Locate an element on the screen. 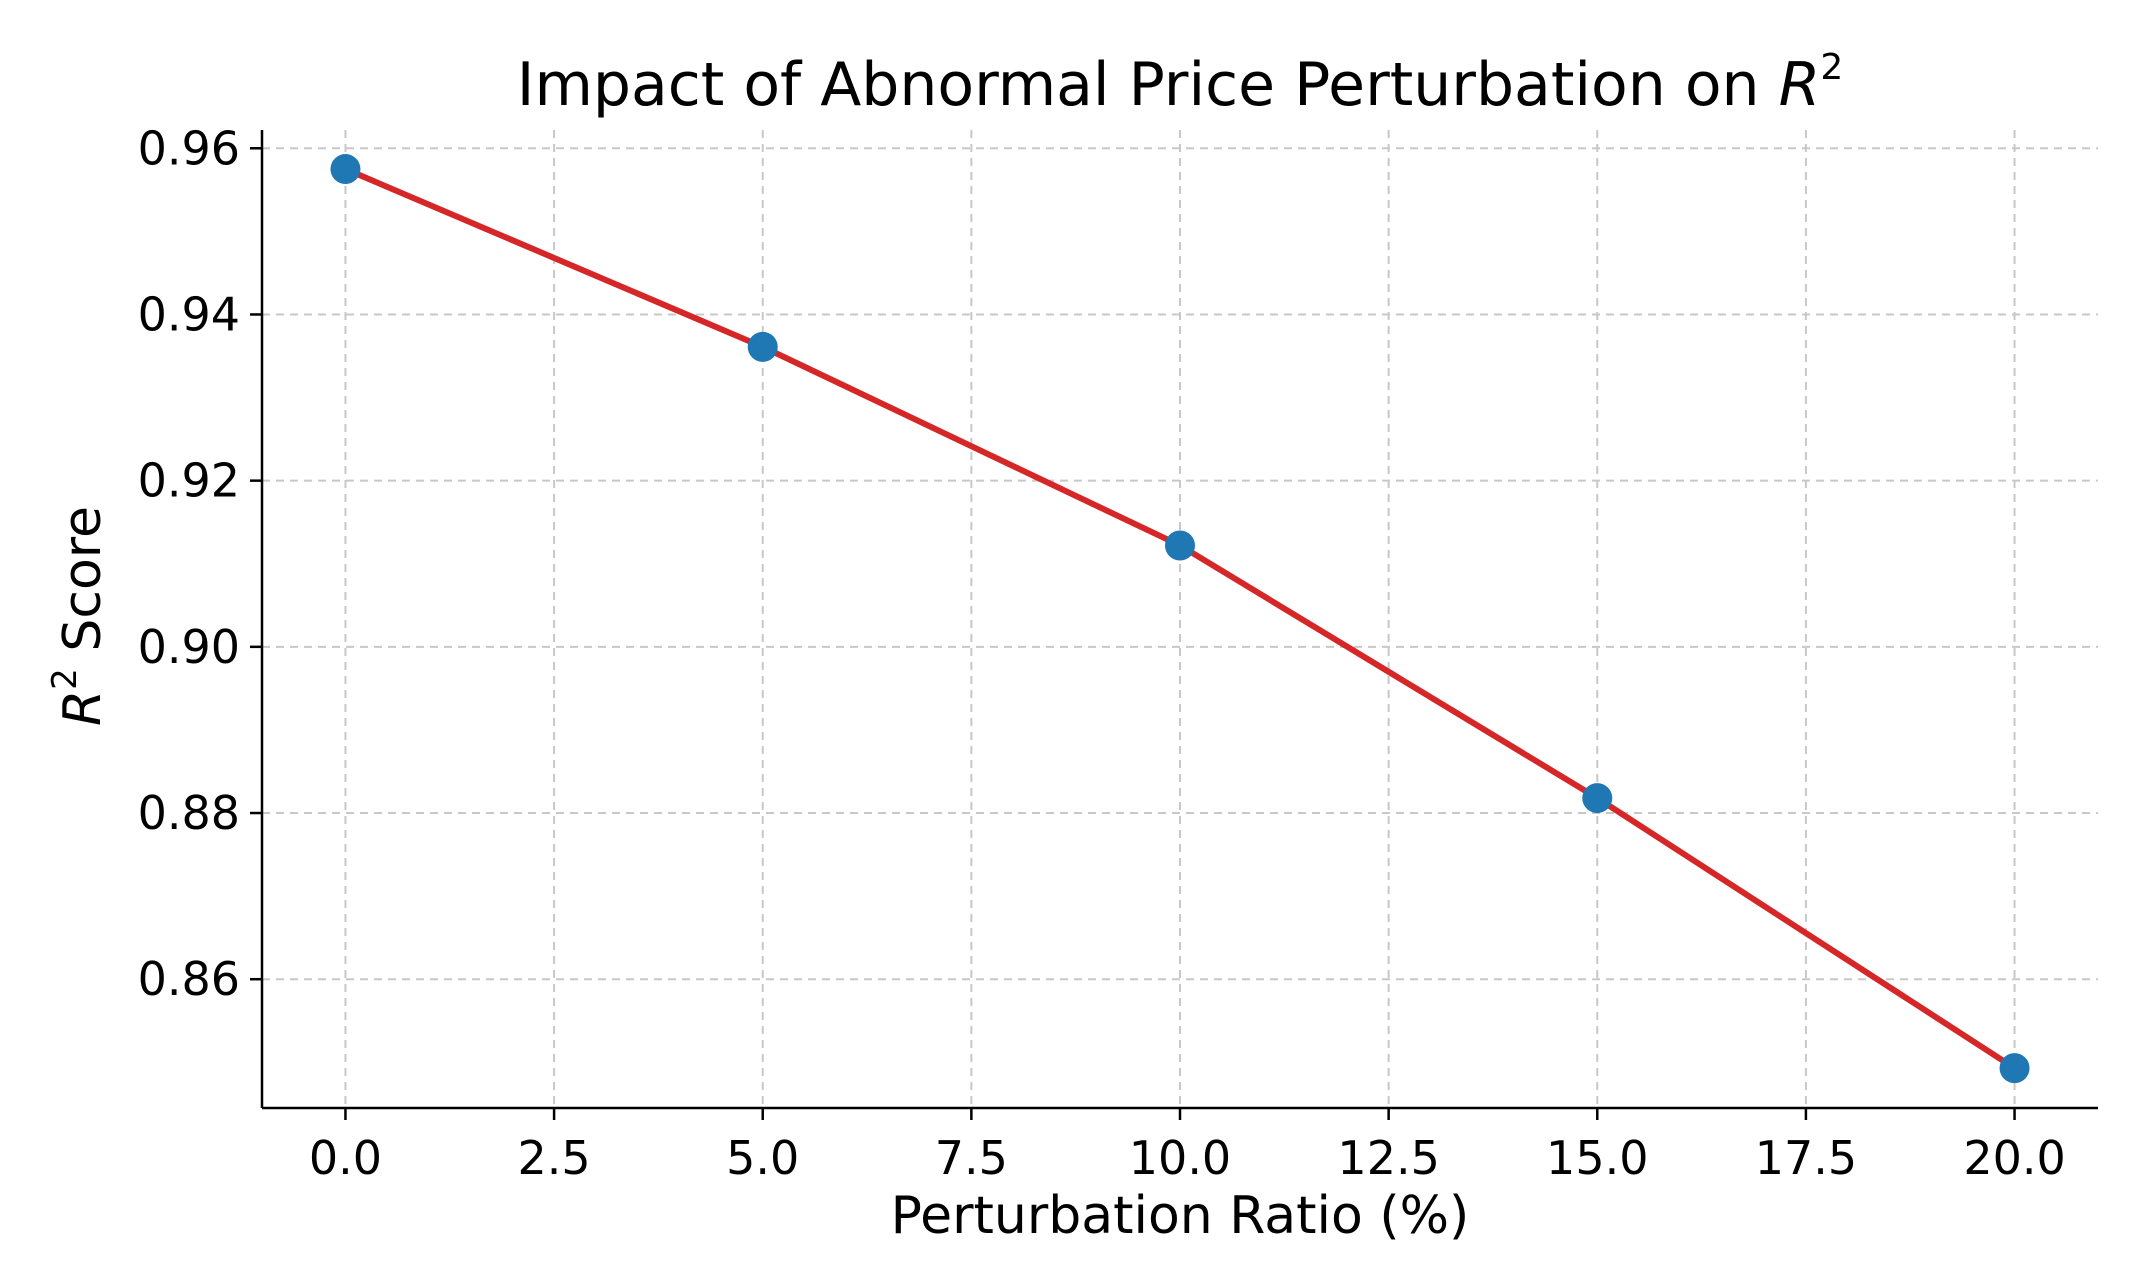 This screenshot has height=1279, width=2138. y-tick-label: 0.94 is located at coordinates (189, 314).